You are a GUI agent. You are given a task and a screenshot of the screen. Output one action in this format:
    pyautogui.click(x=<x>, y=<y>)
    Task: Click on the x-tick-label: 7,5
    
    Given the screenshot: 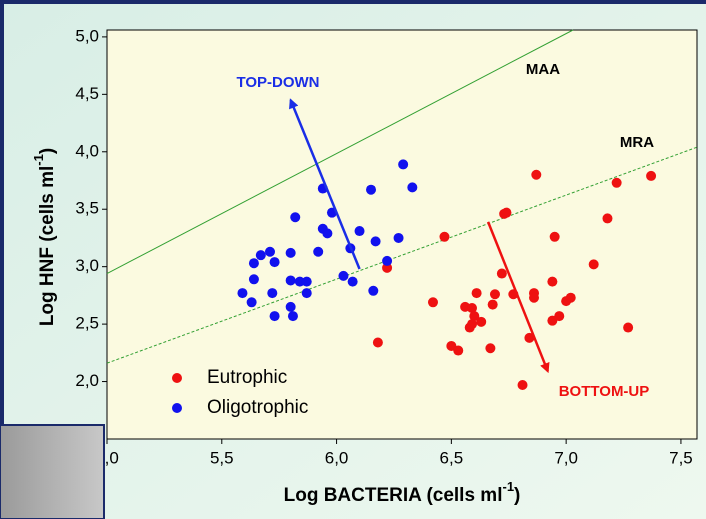 What is the action you would take?
    pyautogui.click(x=681, y=457)
    